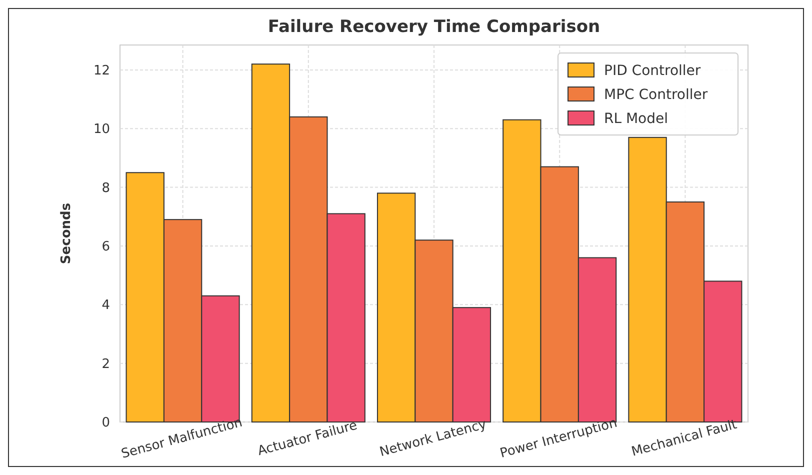 The height and width of the screenshot is (475, 812). What do you see at coordinates (652, 70) in the screenshot?
I see `legend-label: PID Controller` at bounding box center [652, 70].